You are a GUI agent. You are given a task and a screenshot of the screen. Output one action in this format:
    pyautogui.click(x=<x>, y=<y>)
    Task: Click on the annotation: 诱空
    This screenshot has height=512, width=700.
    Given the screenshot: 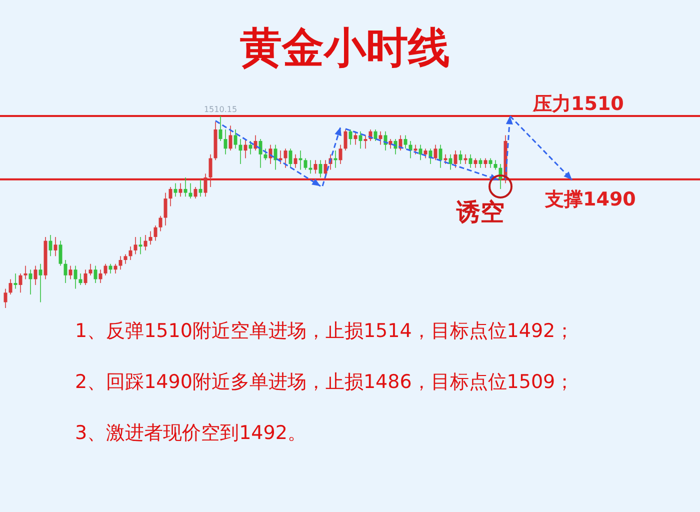 What is the action you would take?
    pyautogui.click(x=480, y=212)
    